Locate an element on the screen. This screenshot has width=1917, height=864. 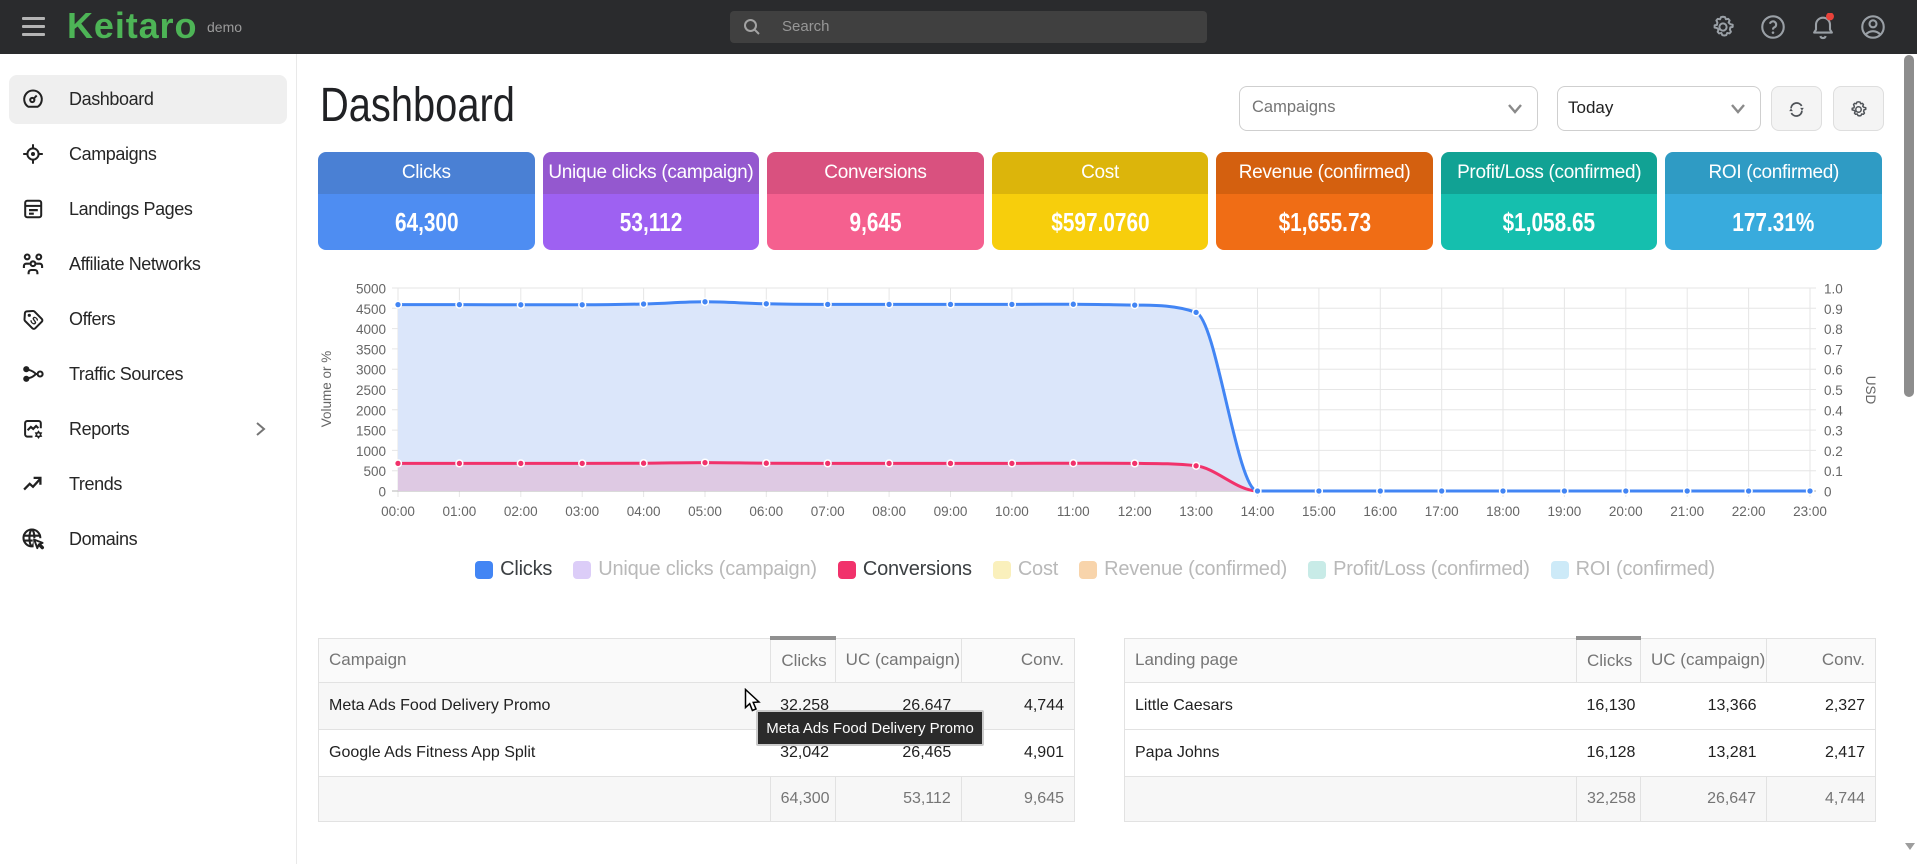
svg-text: 0.5 is located at coordinates (1833, 390).